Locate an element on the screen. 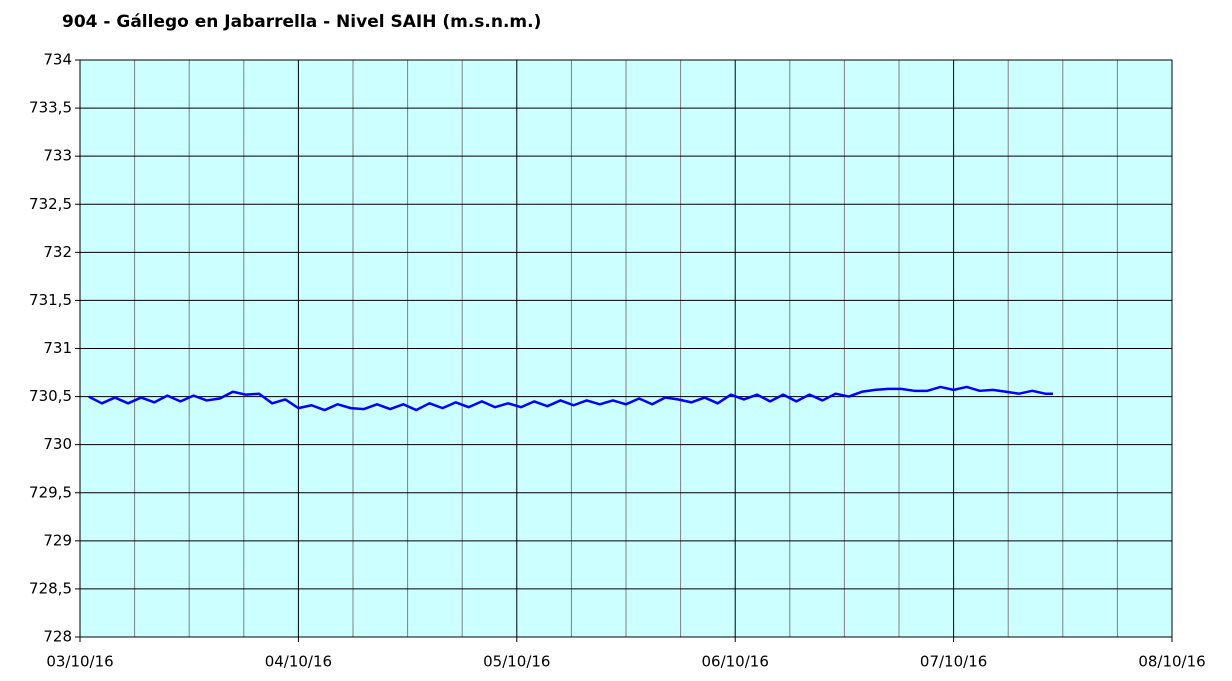 The height and width of the screenshot is (681, 1232). y-tick-label: 730 is located at coordinates (57, 444).